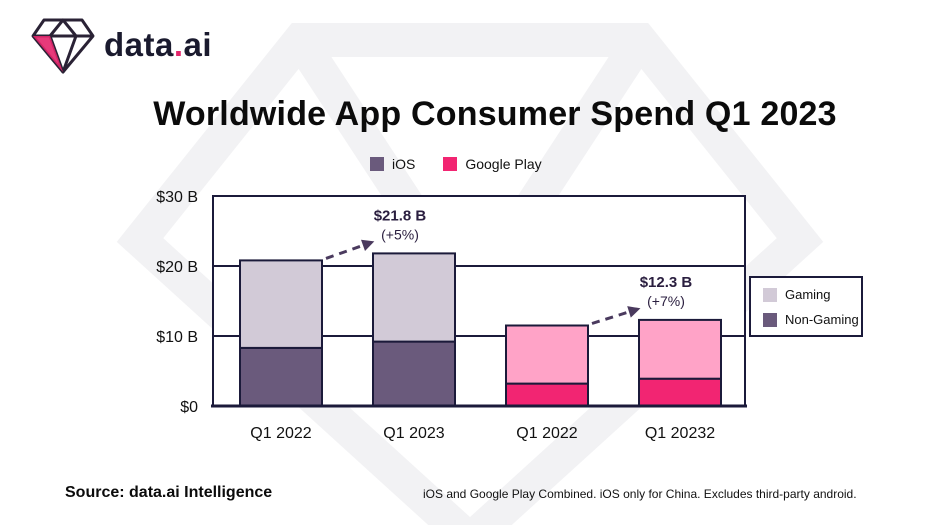 The height and width of the screenshot is (525, 937). I want to click on legend-swatch-gaming, so click(770, 294).